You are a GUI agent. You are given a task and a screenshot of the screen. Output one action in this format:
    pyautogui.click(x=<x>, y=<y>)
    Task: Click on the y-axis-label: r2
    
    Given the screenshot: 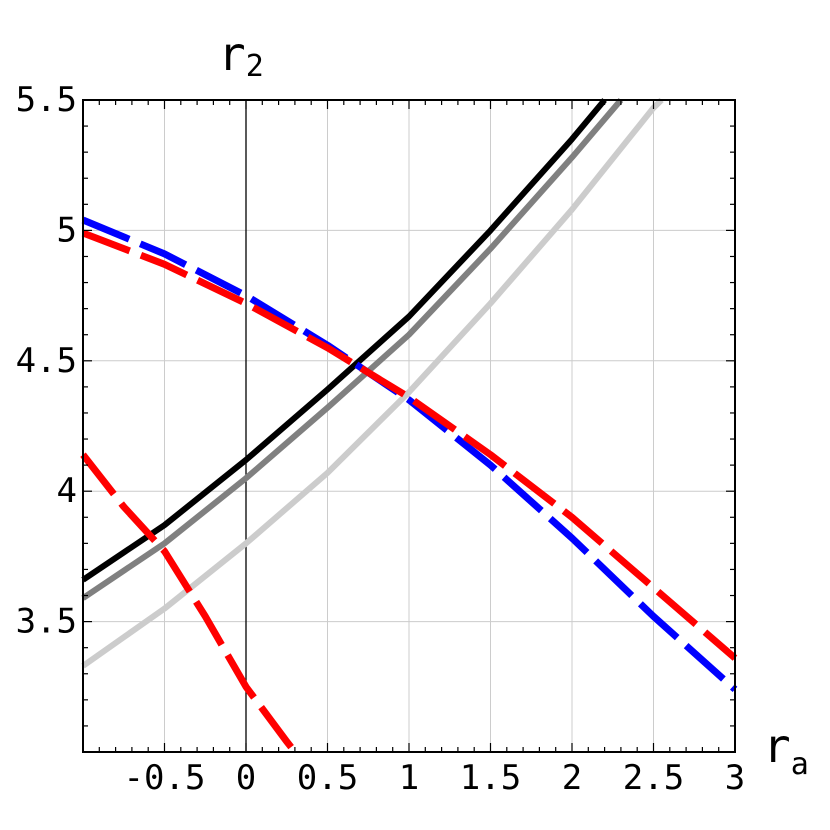 What is the action you would take?
    pyautogui.click(x=241, y=55)
    